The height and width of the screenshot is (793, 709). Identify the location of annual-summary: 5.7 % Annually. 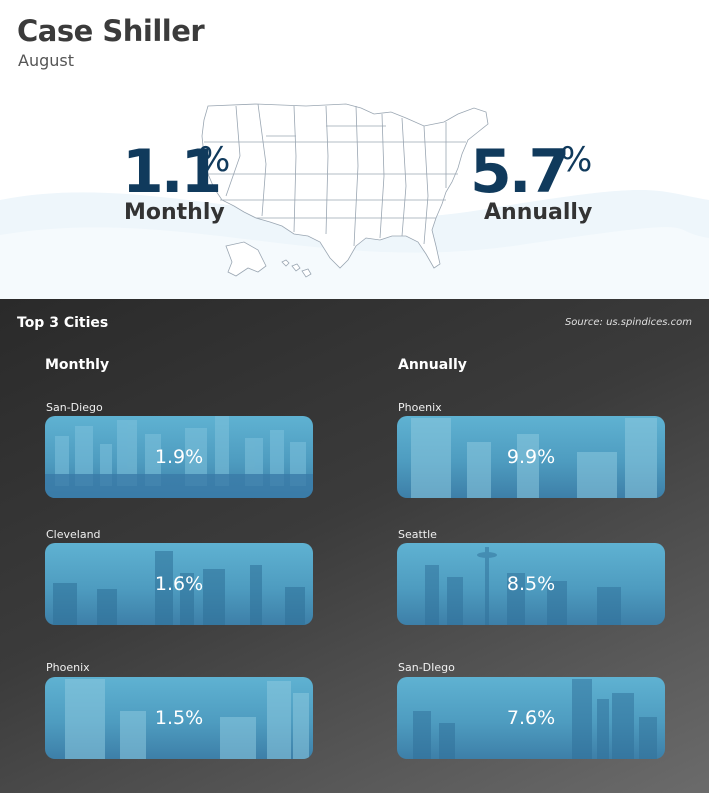
(531, 181).